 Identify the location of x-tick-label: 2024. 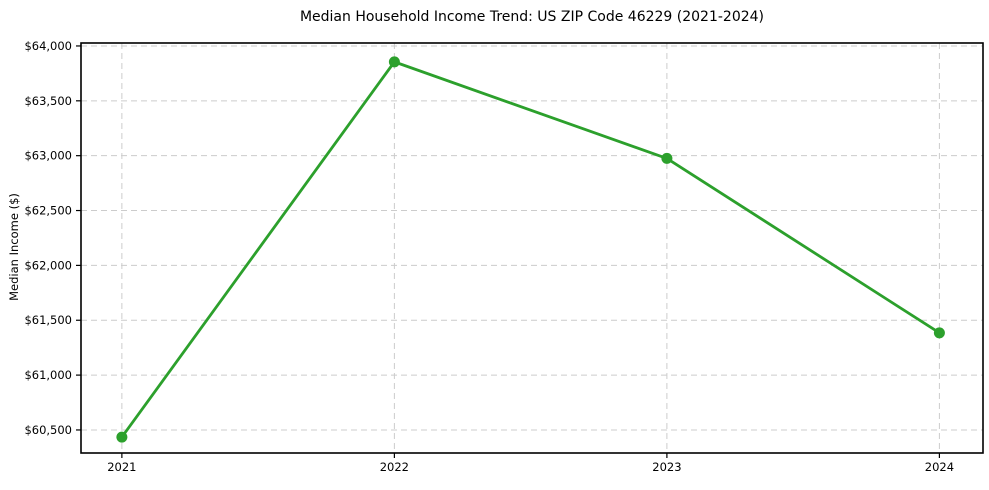
(939, 467).